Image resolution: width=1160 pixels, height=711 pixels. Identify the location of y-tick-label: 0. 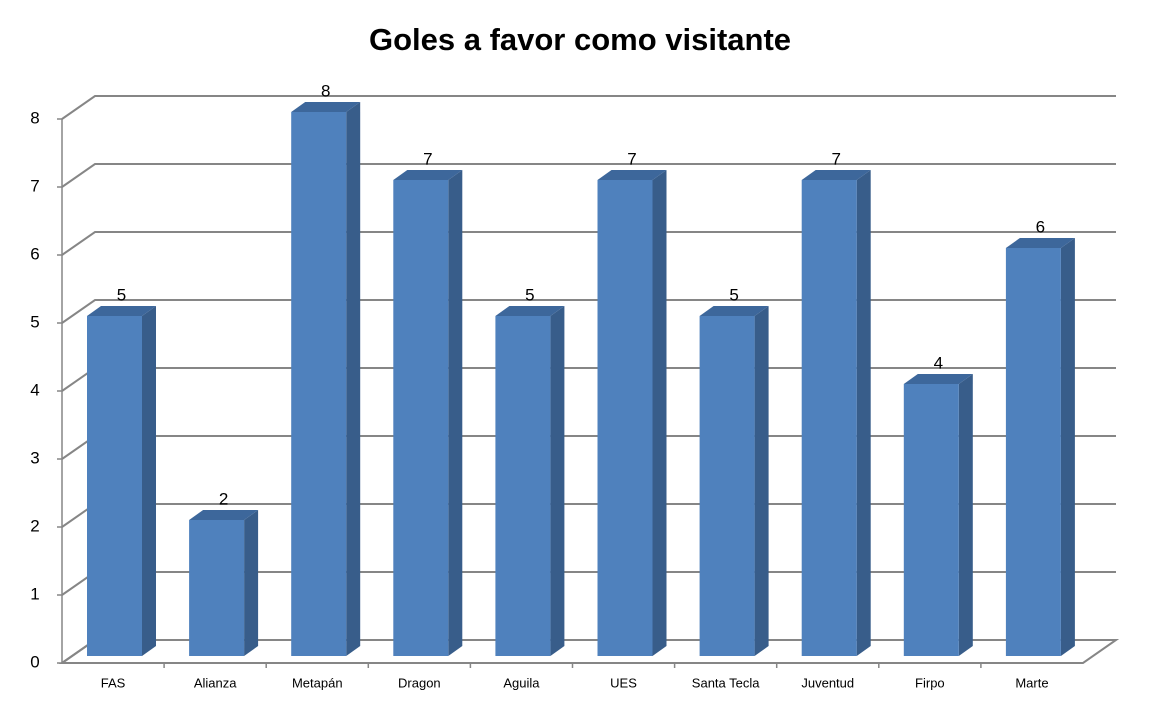
(34, 661).